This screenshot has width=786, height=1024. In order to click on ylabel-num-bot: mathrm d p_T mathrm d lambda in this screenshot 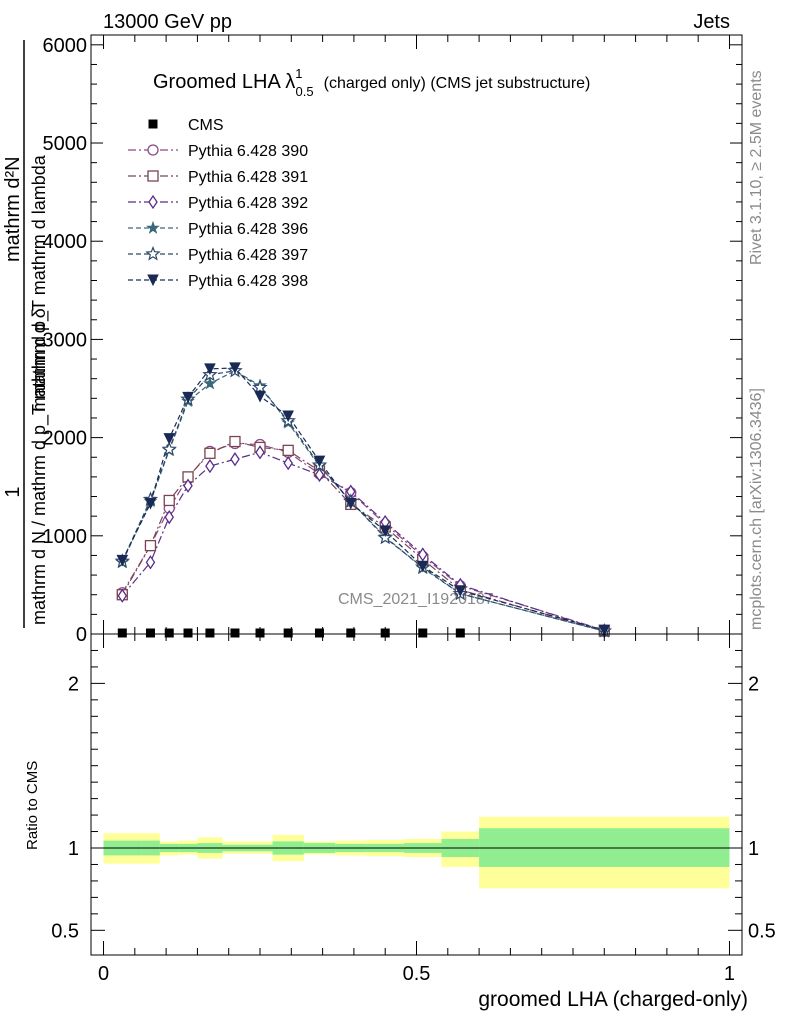, I will do `click(39, 283)`.